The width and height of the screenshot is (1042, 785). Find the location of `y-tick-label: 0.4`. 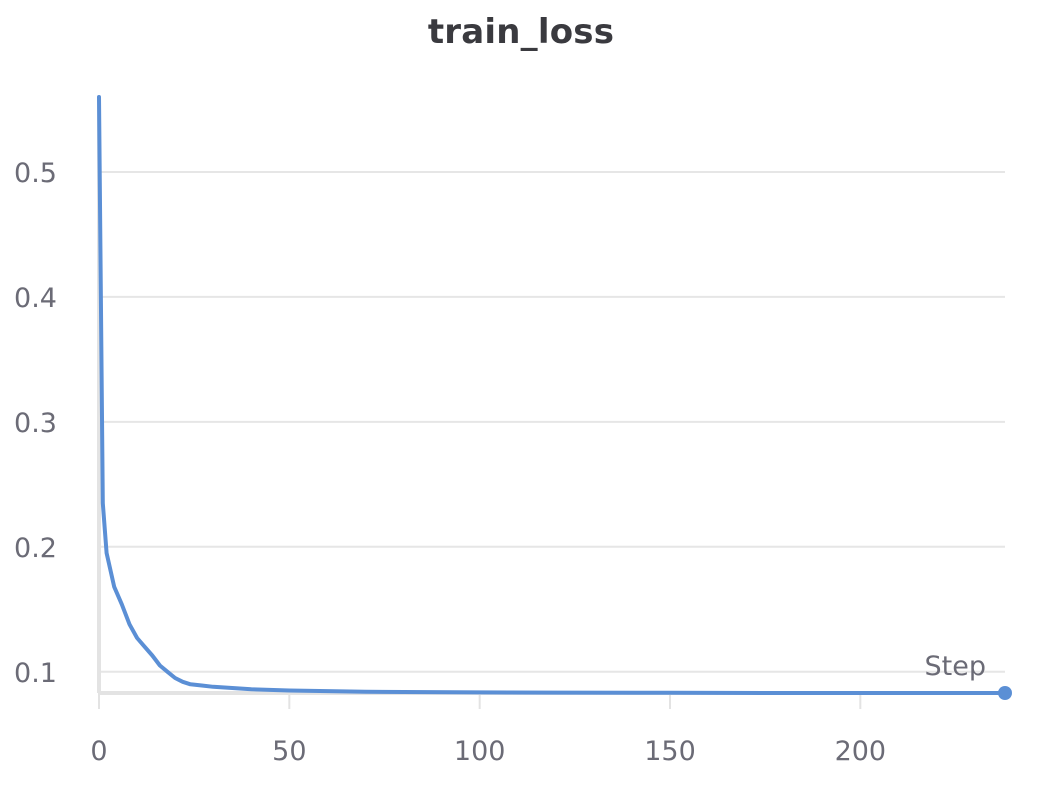

y-tick-label: 0.4 is located at coordinates (35, 298).